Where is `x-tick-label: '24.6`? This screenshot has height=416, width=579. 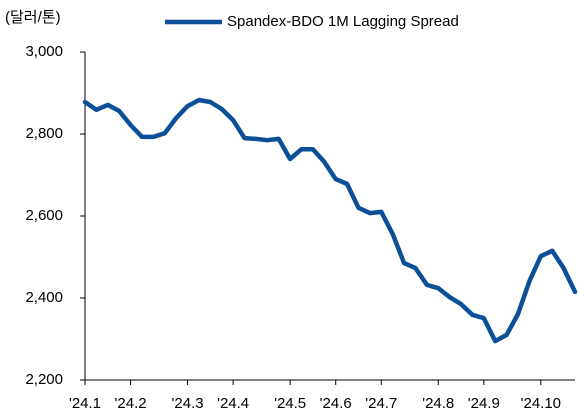 x-tick-label: '24.6 is located at coordinates (336, 403).